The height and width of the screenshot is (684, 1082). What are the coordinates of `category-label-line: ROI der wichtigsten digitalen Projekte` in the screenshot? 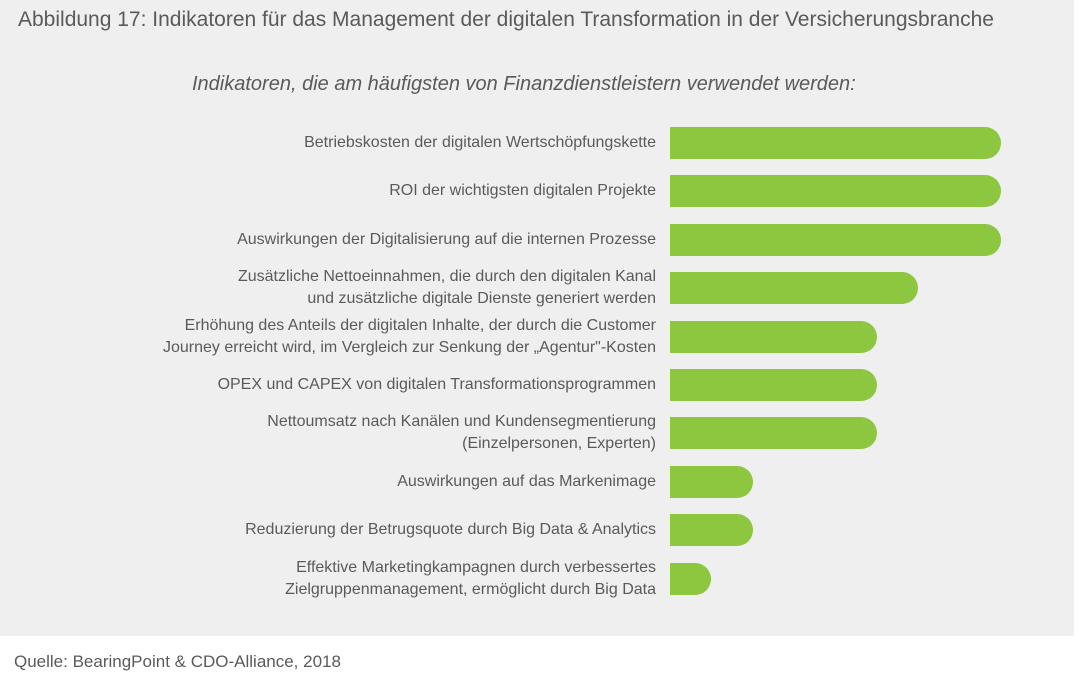 It's located at (522, 191).